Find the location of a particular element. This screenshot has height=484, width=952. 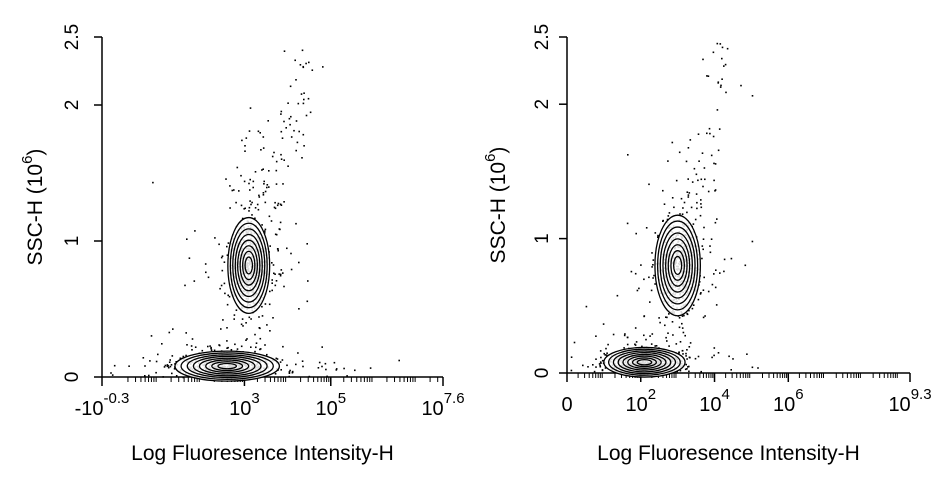

x-axis-label: Log Fluoresence Intensity-H is located at coordinates (728, 453).